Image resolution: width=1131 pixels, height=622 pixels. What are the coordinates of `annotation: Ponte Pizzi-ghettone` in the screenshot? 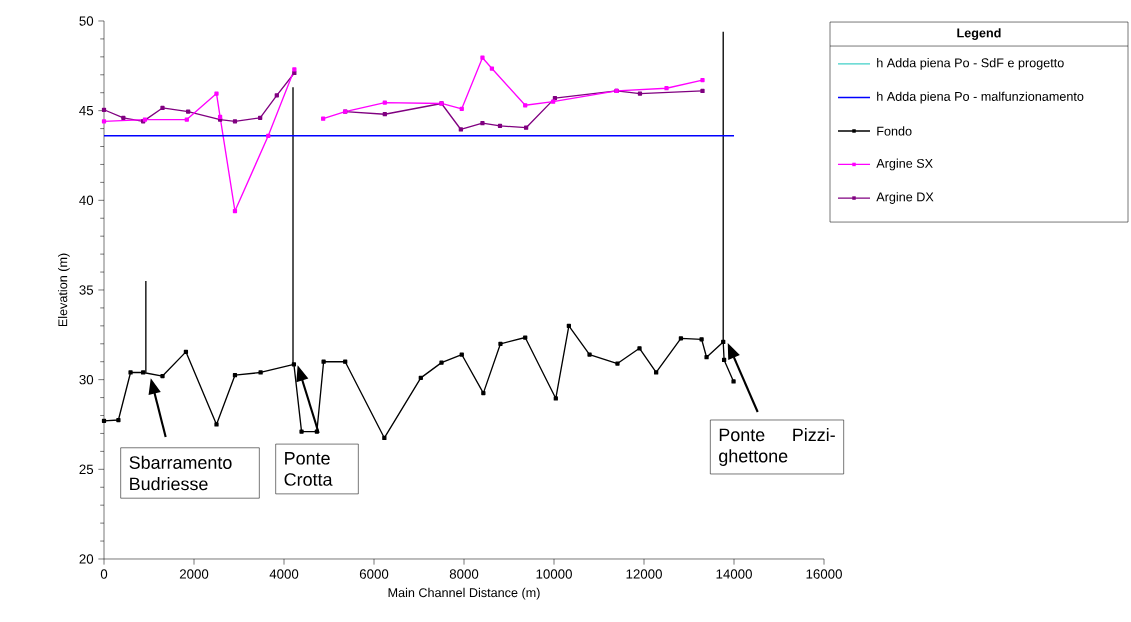 It's located at (777, 446).